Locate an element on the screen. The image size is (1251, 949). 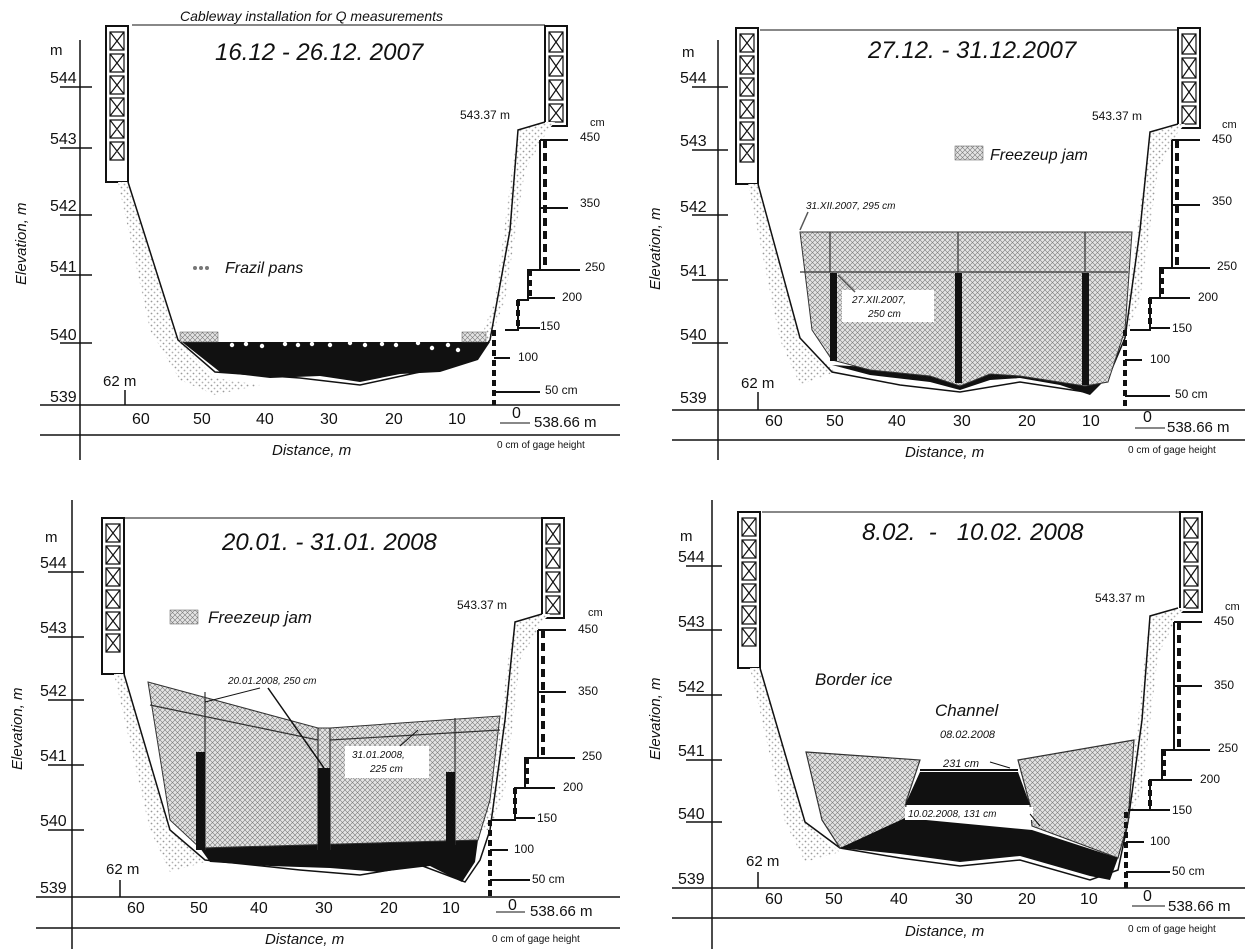
panel-title: 20.01. - 31.01. 2008 is located at coordinates (329, 542).